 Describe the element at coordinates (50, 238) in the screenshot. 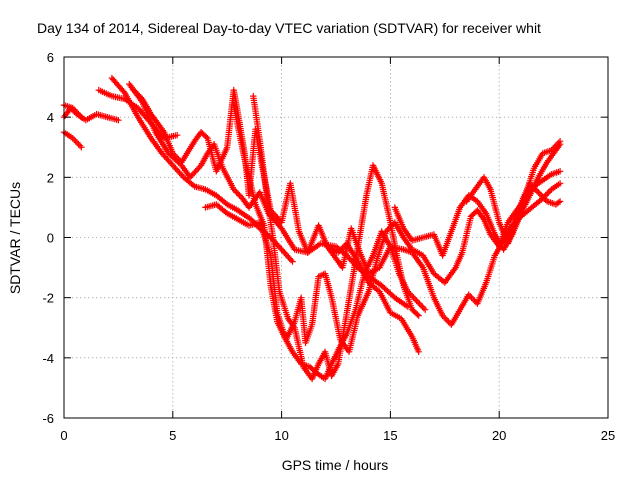

I see `y-tick-label: 0` at that location.